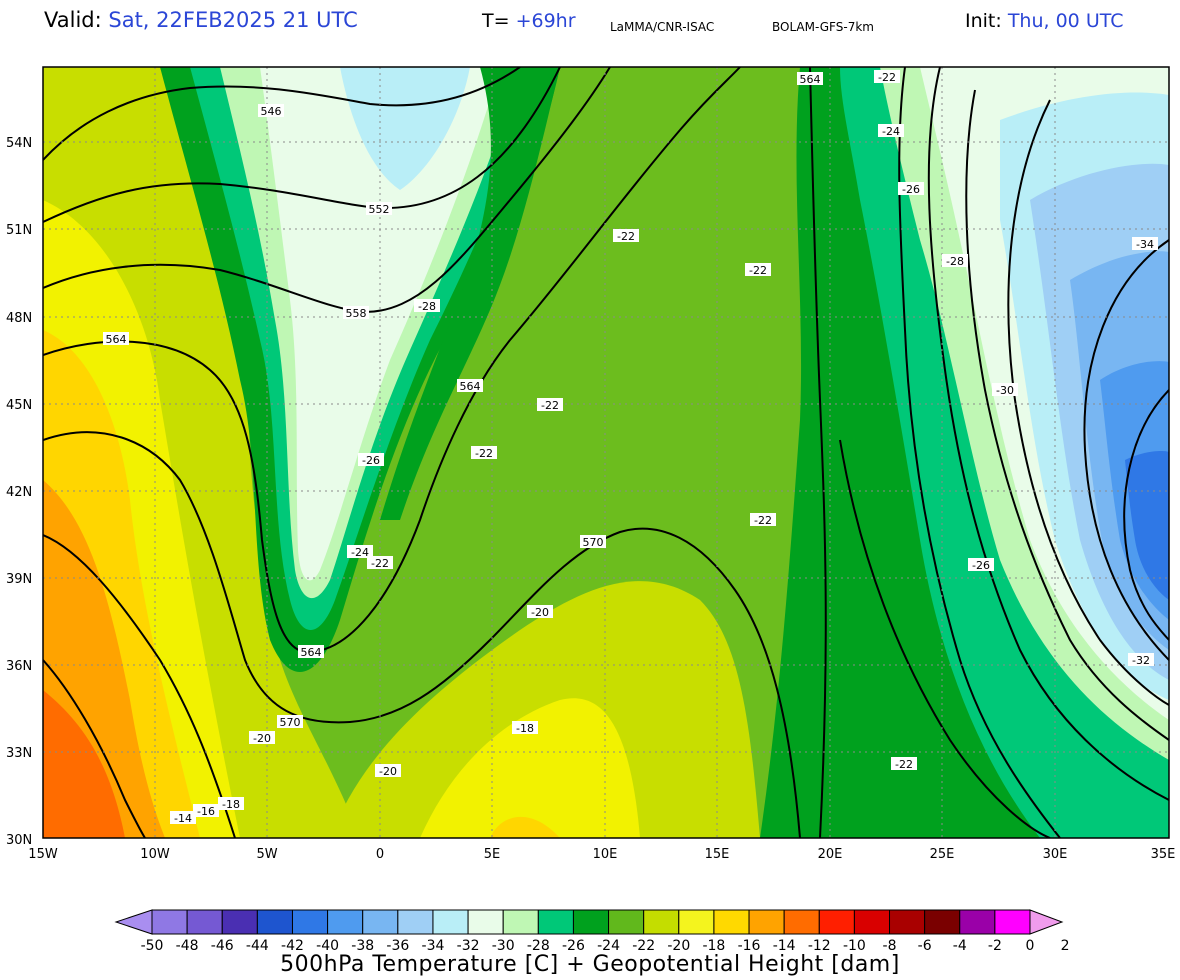 The image size is (1180, 980). What do you see at coordinates (183, 818) in the screenshot?
I see `temp-label: -14` at bounding box center [183, 818].